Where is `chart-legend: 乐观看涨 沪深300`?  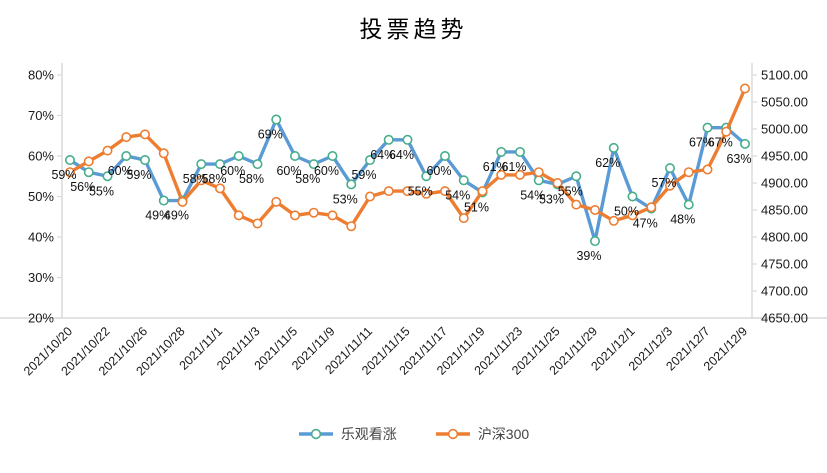
chart-legend: 乐观看涨 沪深300 is located at coordinates (413, 434).